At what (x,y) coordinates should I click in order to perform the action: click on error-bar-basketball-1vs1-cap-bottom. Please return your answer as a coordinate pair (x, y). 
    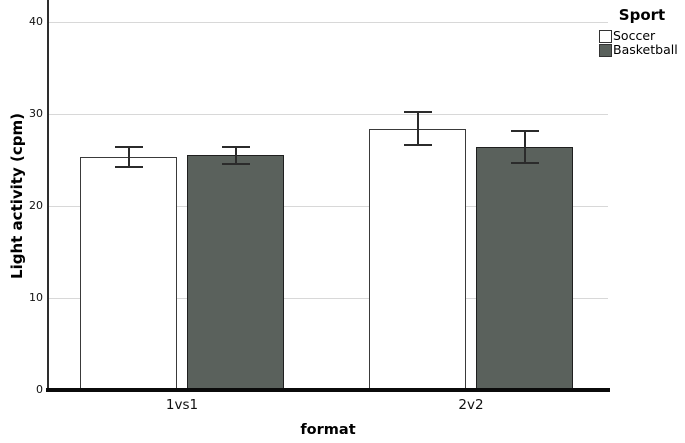
    Looking at the image, I should click on (235, 164).